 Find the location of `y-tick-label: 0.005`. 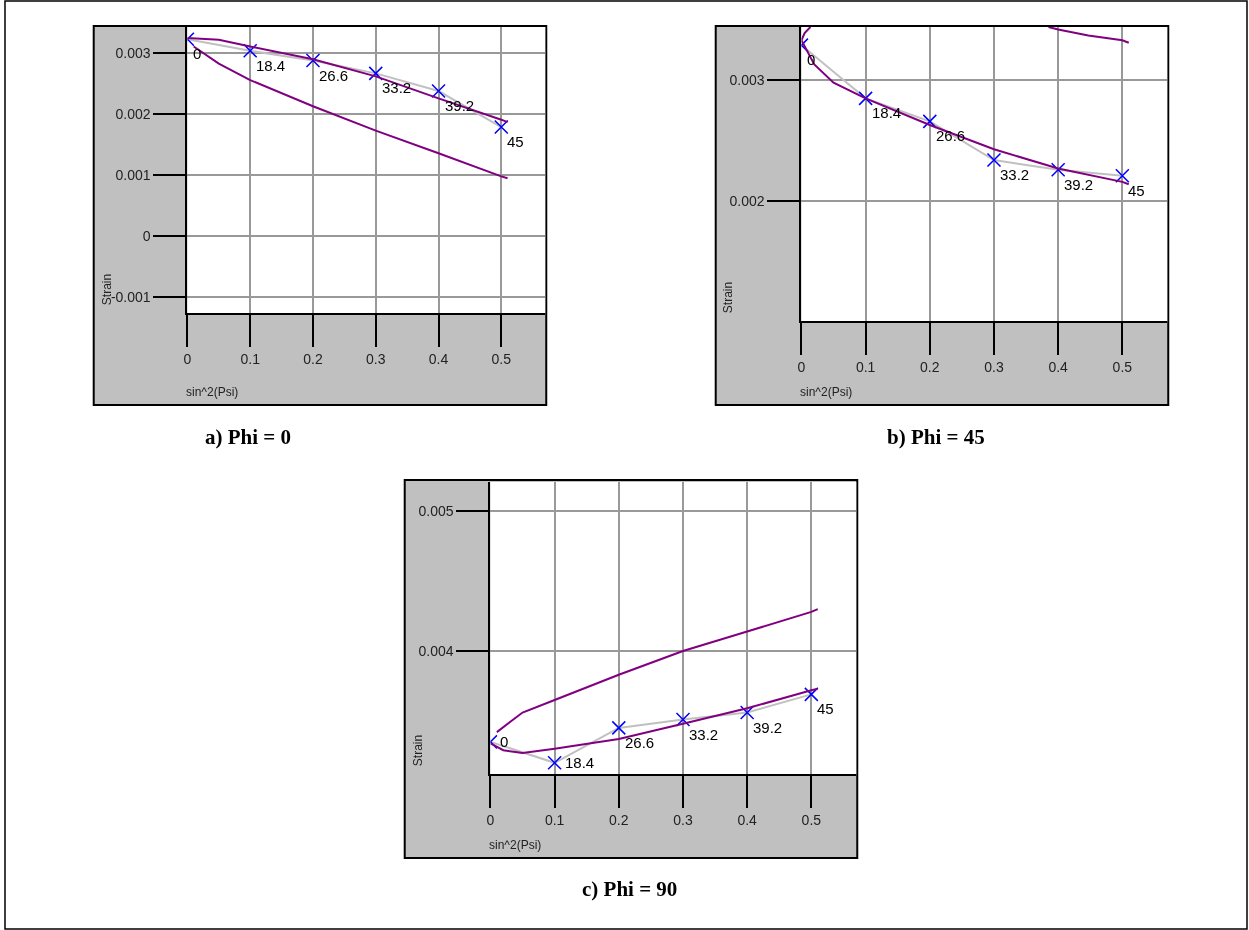

y-tick-label: 0.005 is located at coordinates (436, 511).